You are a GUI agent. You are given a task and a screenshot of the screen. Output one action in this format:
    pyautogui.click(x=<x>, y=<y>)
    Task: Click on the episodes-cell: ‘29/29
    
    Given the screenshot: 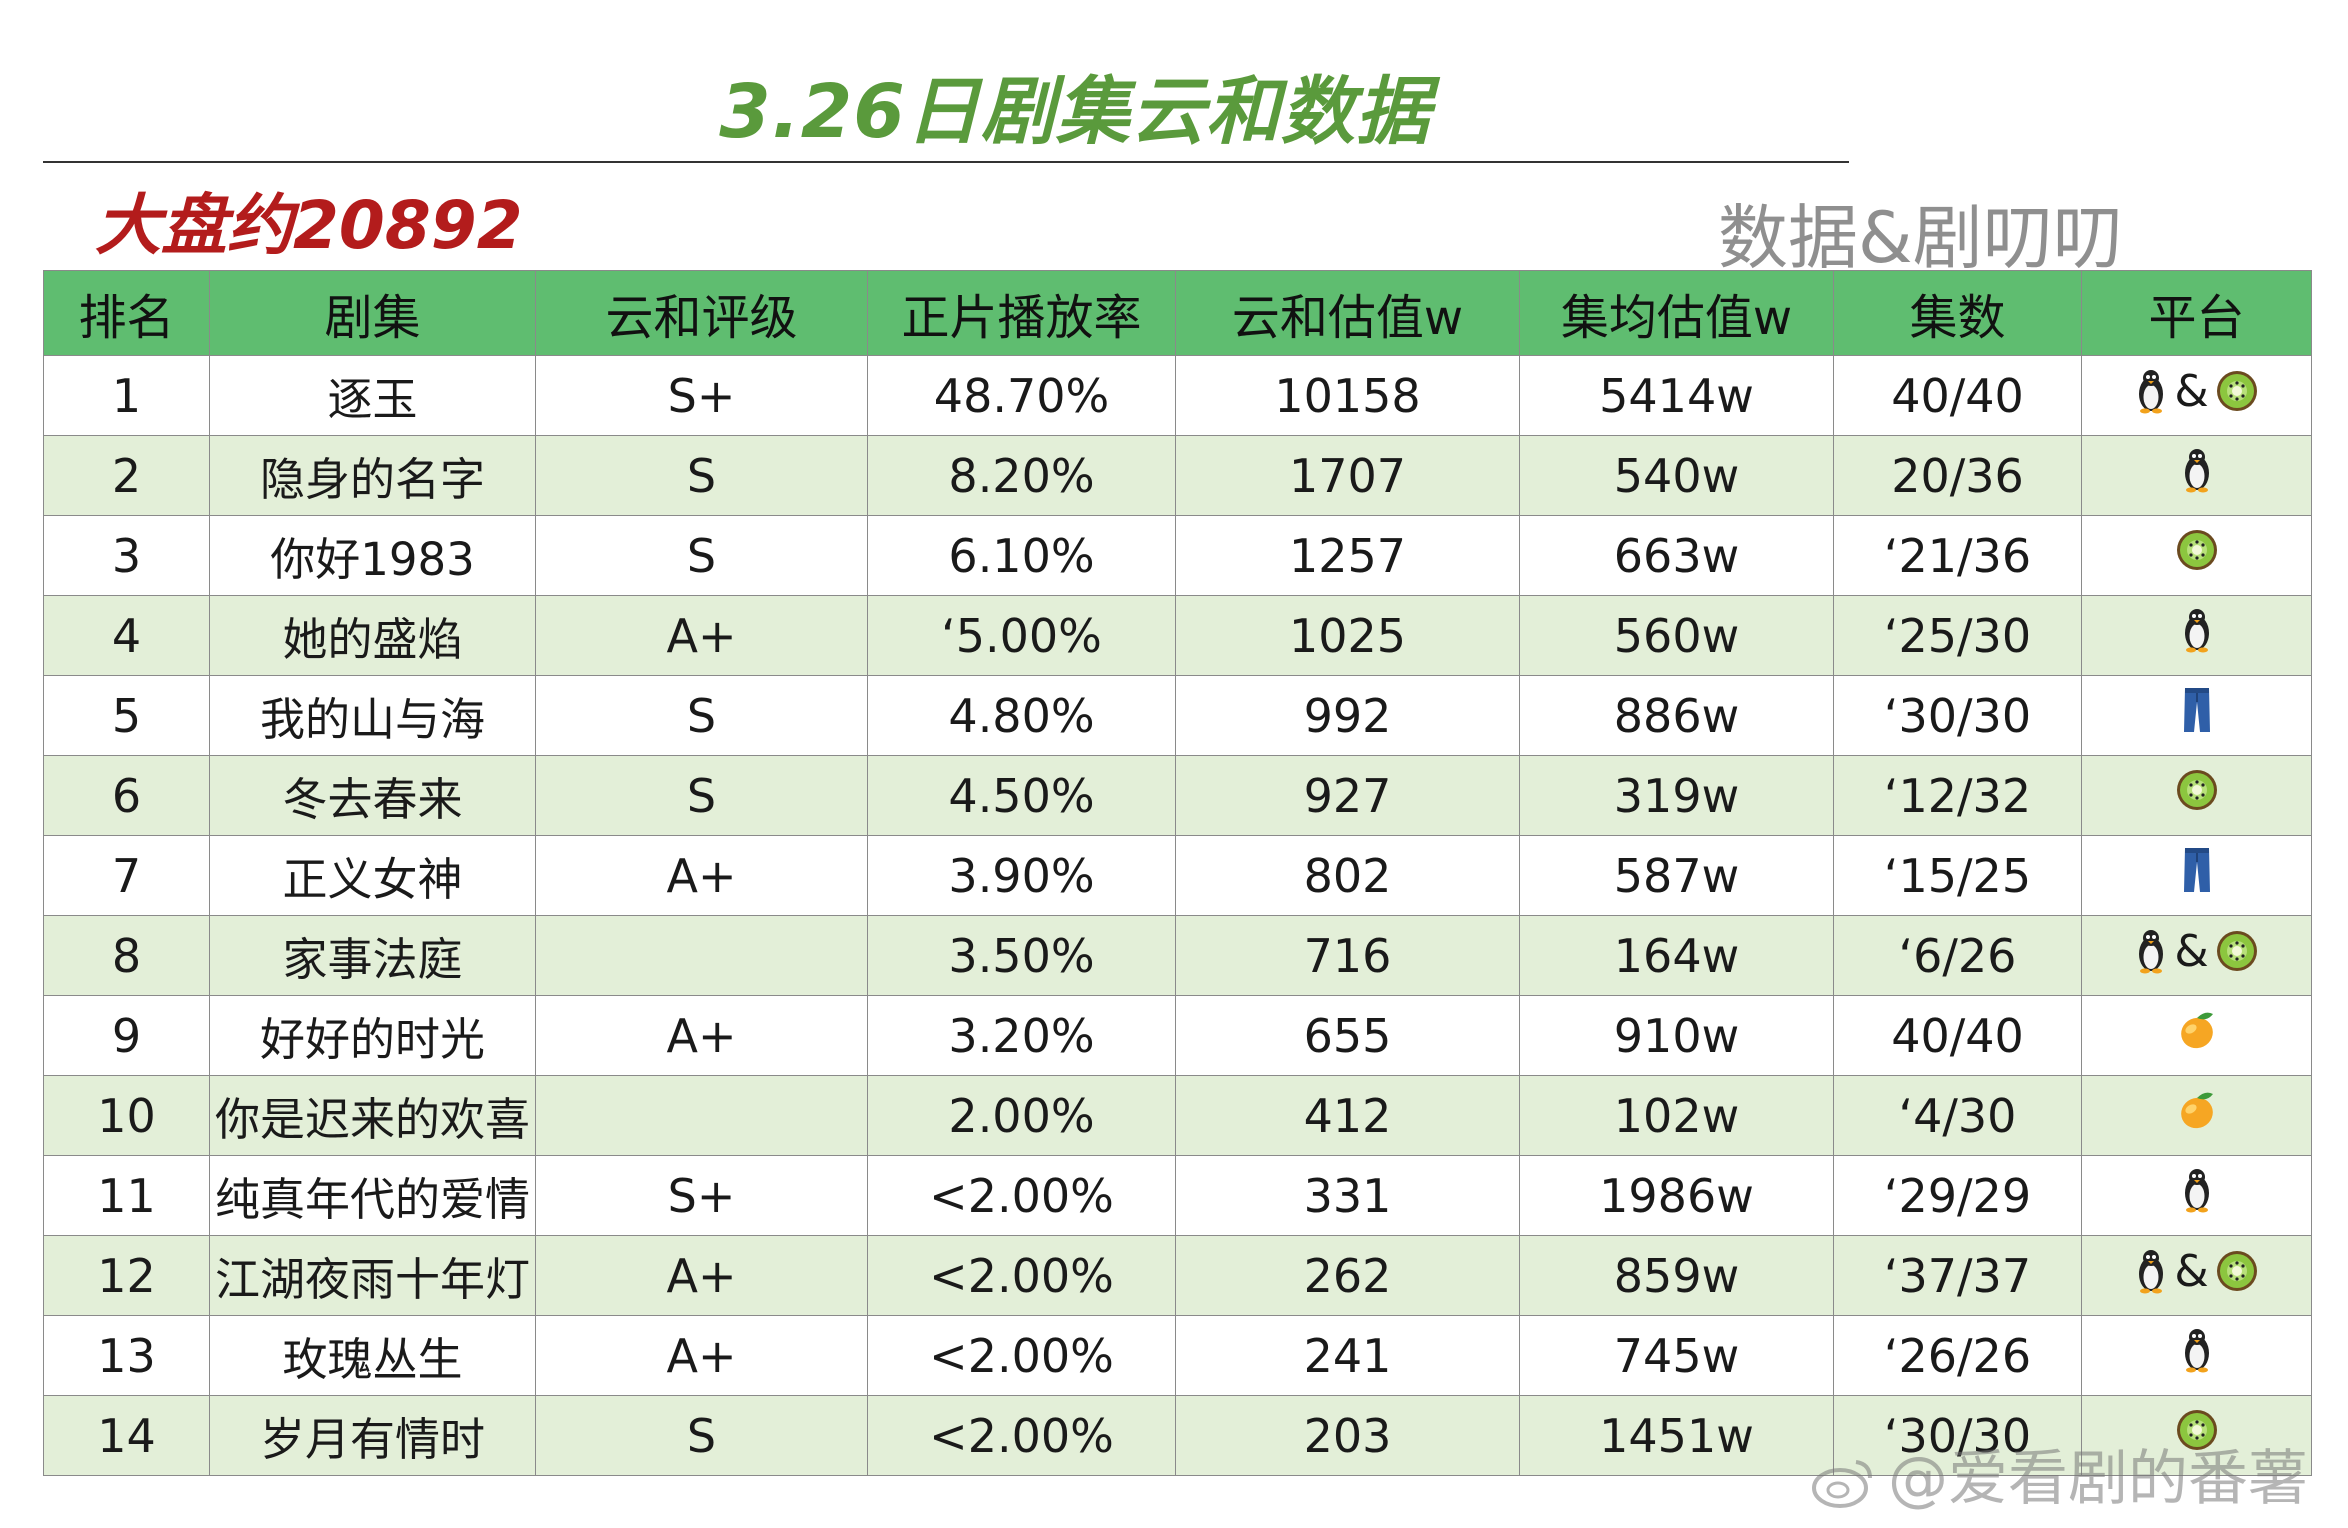 What is the action you would take?
    pyautogui.click(x=1957, y=1195)
    